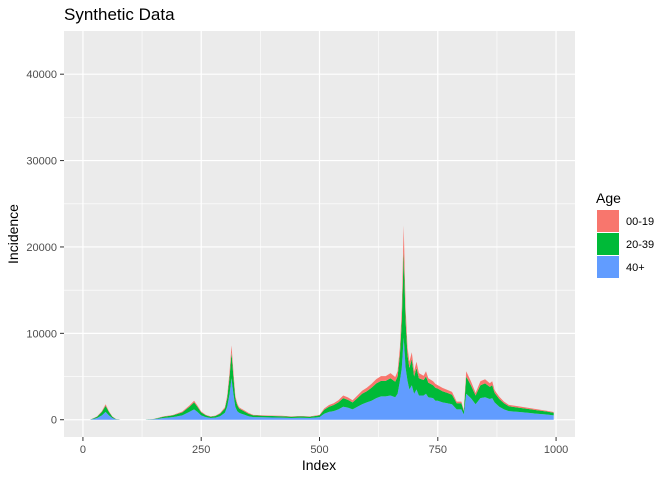 Image resolution: width=672 pixels, height=480 pixels. Describe the element at coordinates (319, 465) in the screenshot. I see `x-axis-title: Index` at that location.